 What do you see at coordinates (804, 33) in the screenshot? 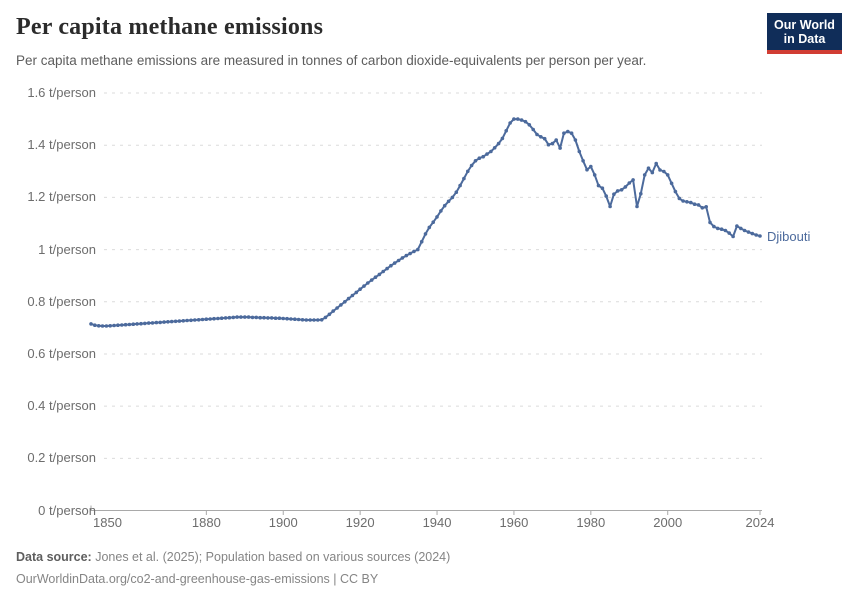
I see `owid-logo: Our World in Data` at bounding box center [804, 33].